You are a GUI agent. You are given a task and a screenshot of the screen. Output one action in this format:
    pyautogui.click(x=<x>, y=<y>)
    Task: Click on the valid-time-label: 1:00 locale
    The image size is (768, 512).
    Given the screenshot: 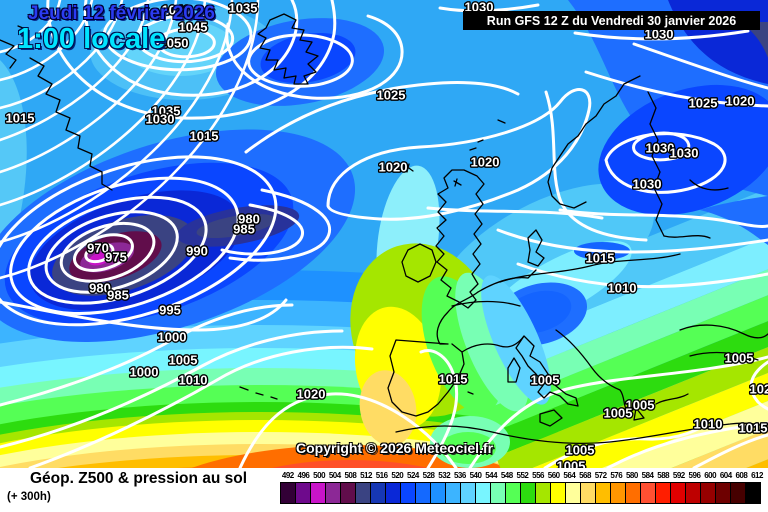 What is the action you would take?
    pyautogui.click(x=91, y=39)
    